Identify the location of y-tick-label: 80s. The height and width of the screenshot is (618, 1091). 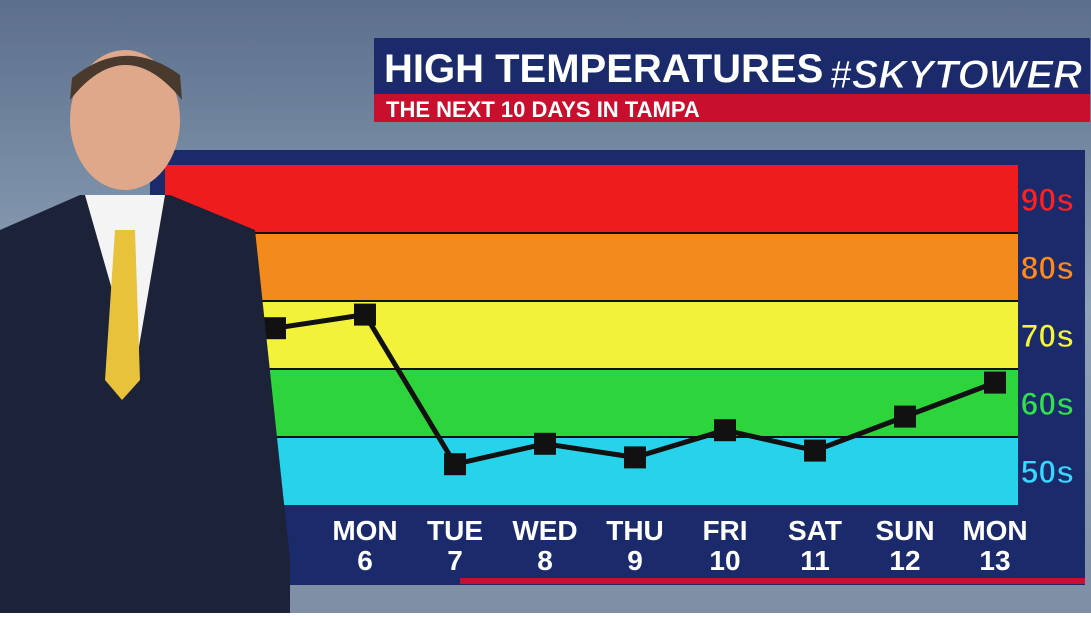
(1047, 268).